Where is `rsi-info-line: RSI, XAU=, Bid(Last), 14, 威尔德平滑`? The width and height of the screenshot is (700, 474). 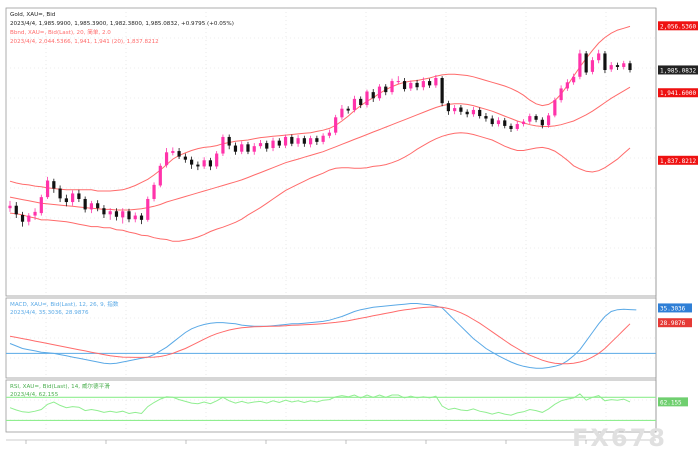
rsi-info-line: RSI, XAU=, Bid(Last), 14, 威尔德平滑 is located at coordinates (60, 386).